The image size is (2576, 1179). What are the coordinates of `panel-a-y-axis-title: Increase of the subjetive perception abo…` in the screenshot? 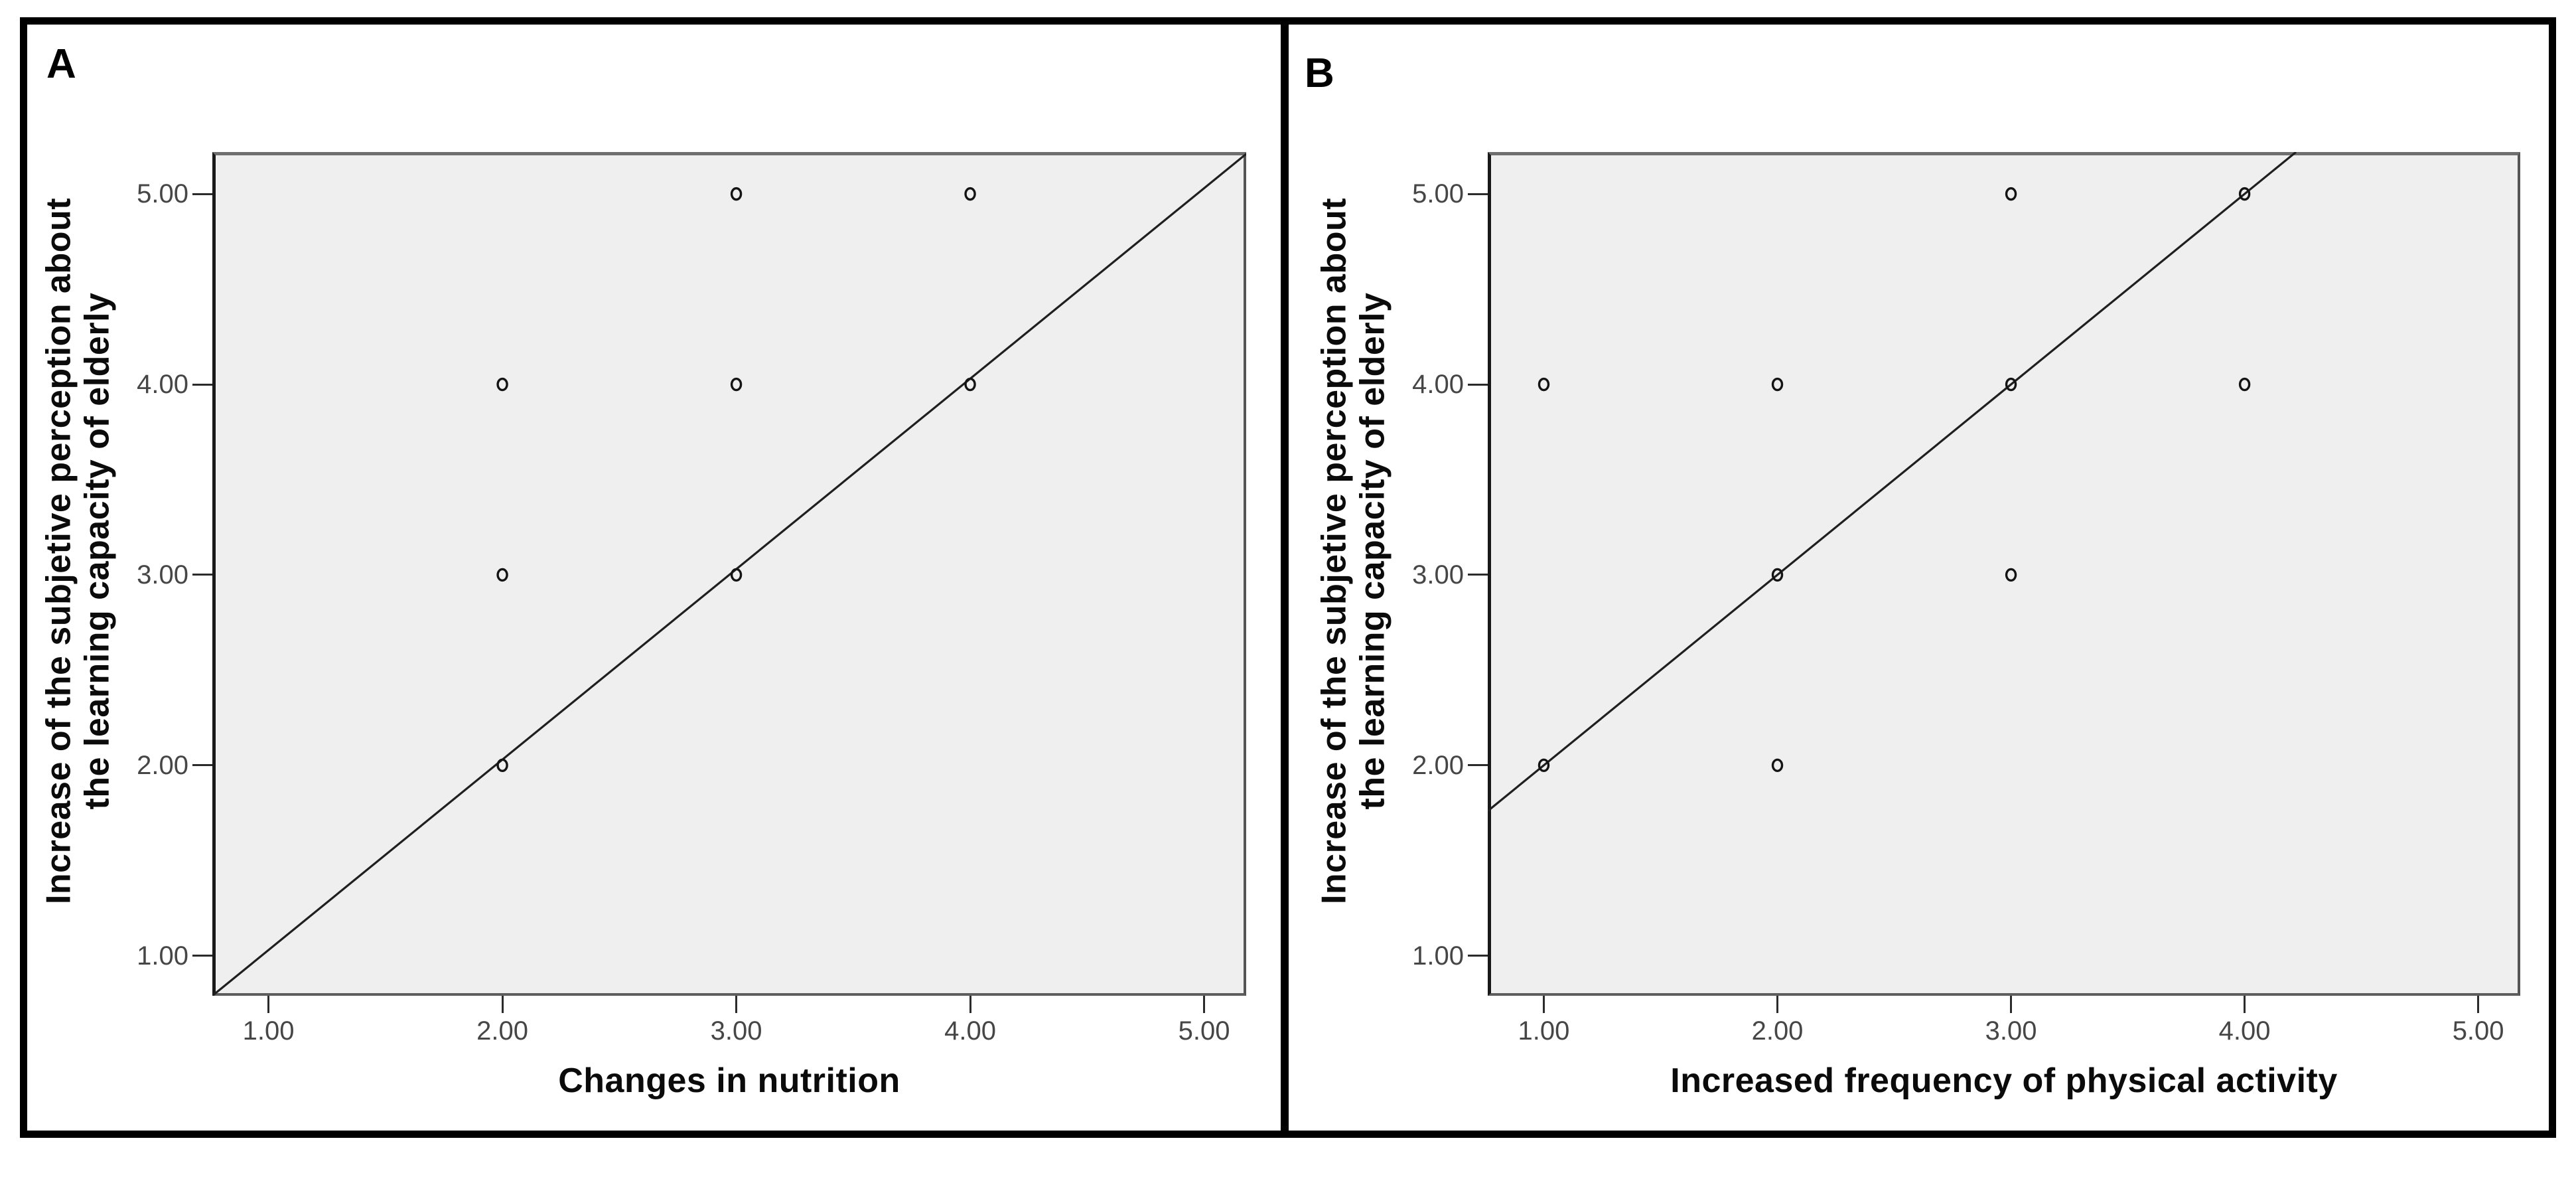 It's located at (81, 551).